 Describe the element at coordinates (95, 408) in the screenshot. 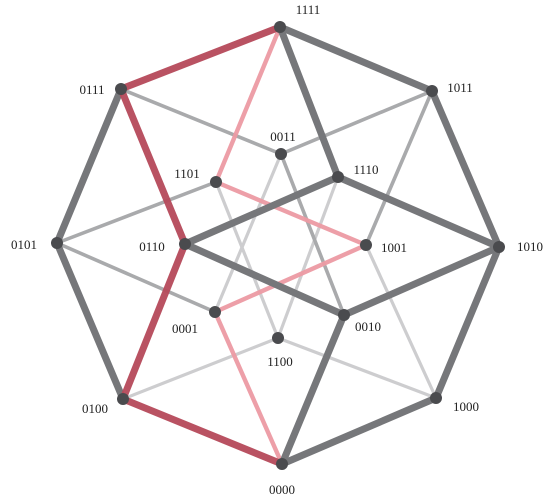

I see `node-label-0100: 0100` at that location.